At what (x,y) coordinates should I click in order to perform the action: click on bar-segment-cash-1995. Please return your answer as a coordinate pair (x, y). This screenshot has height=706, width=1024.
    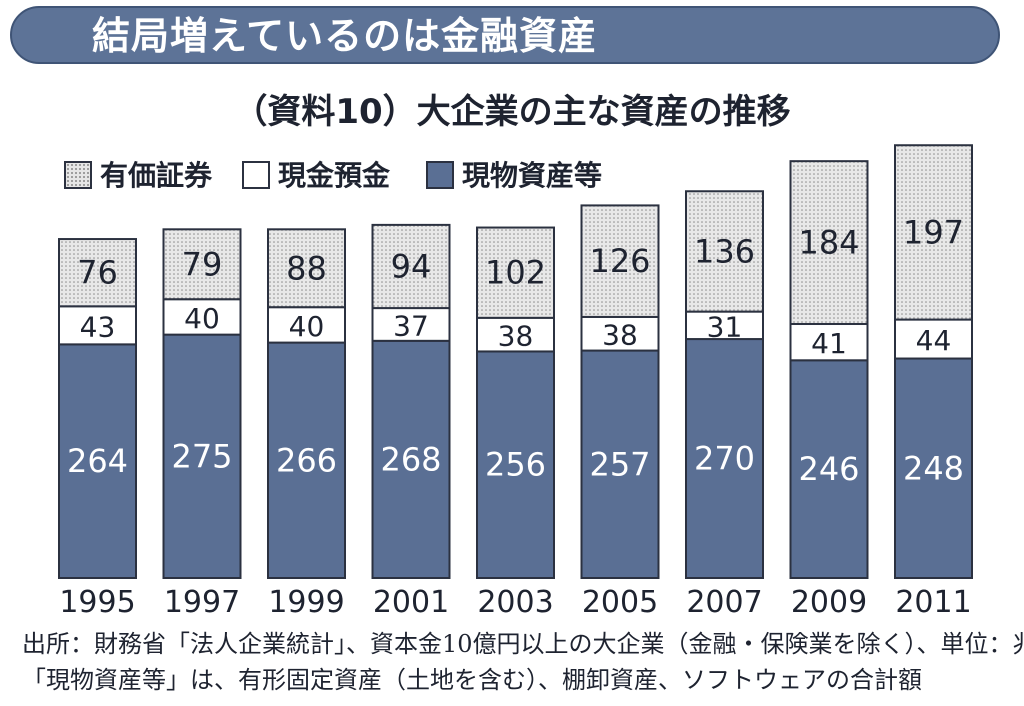
    Looking at the image, I should click on (97, 325).